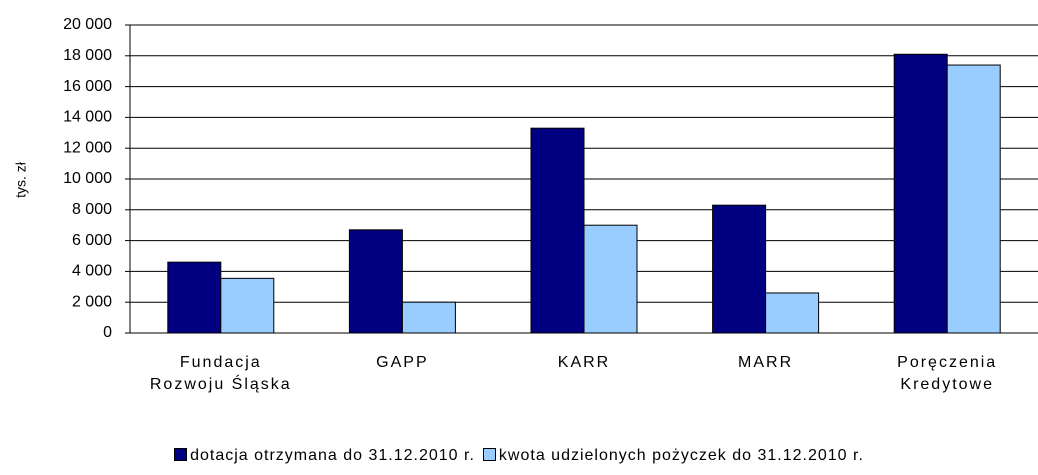 The height and width of the screenshot is (475, 1038). What do you see at coordinates (87, 55) in the screenshot?
I see `y-tick-label: 18 000` at bounding box center [87, 55].